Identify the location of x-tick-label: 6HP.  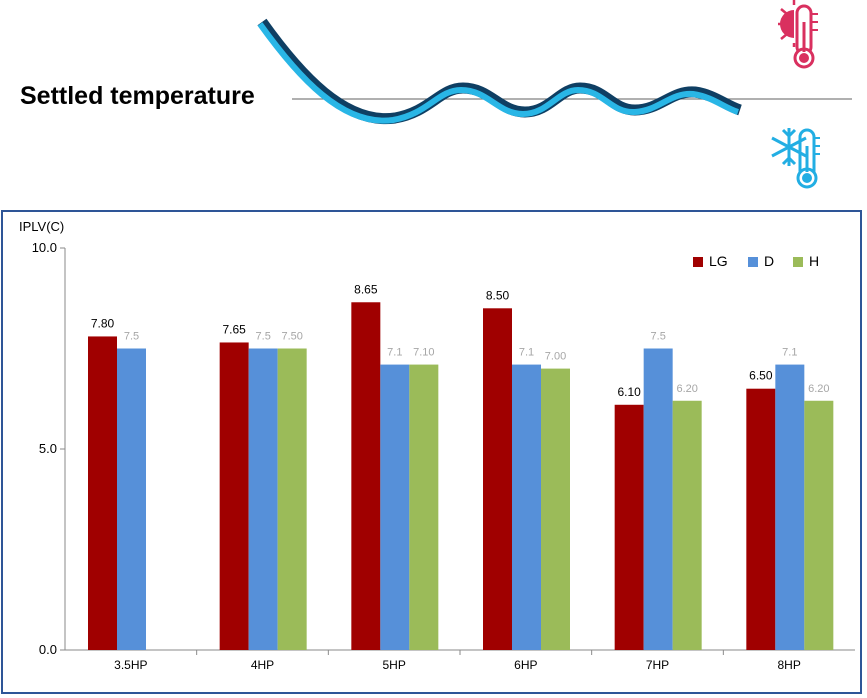
(525, 665).